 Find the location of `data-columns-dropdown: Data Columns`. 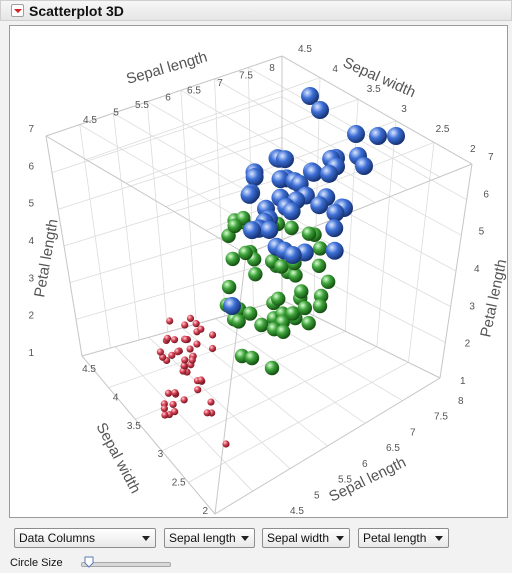

data-columns-dropdown: Data Columns is located at coordinates (85, 538).